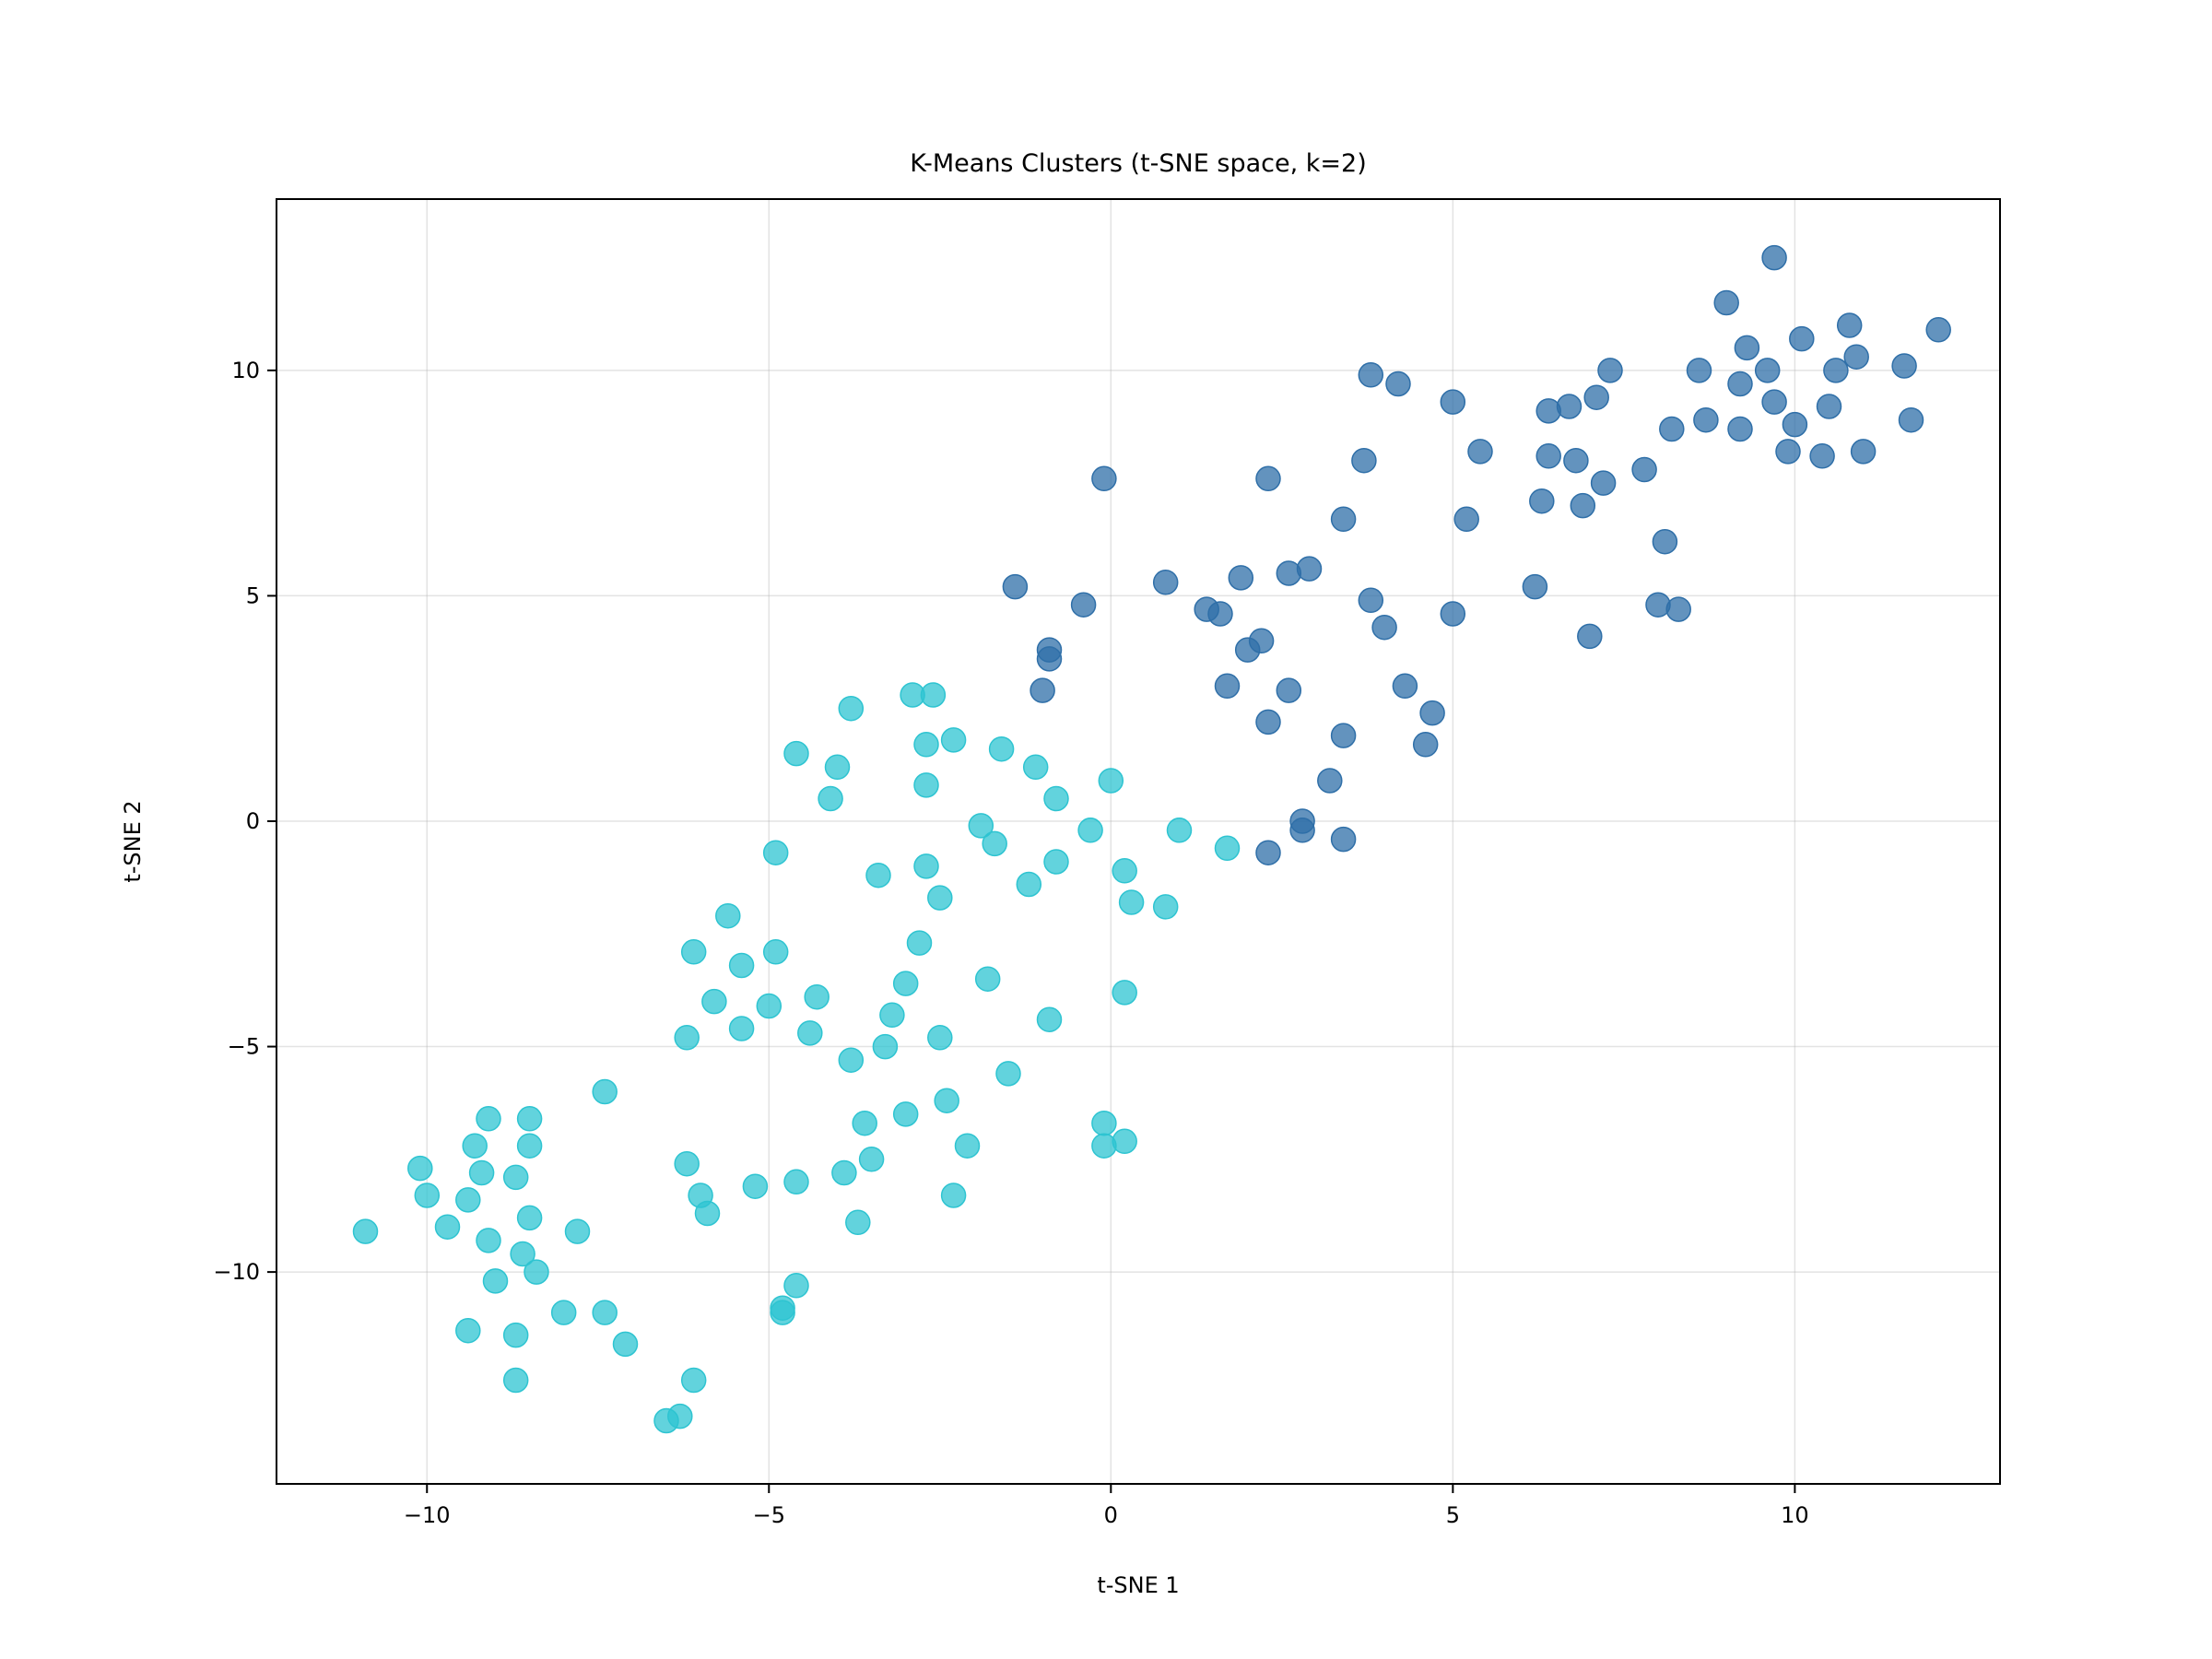  I want to click on chart-title: K-Means Clusters (t-SNE space, k=2), so click(1138, 163).